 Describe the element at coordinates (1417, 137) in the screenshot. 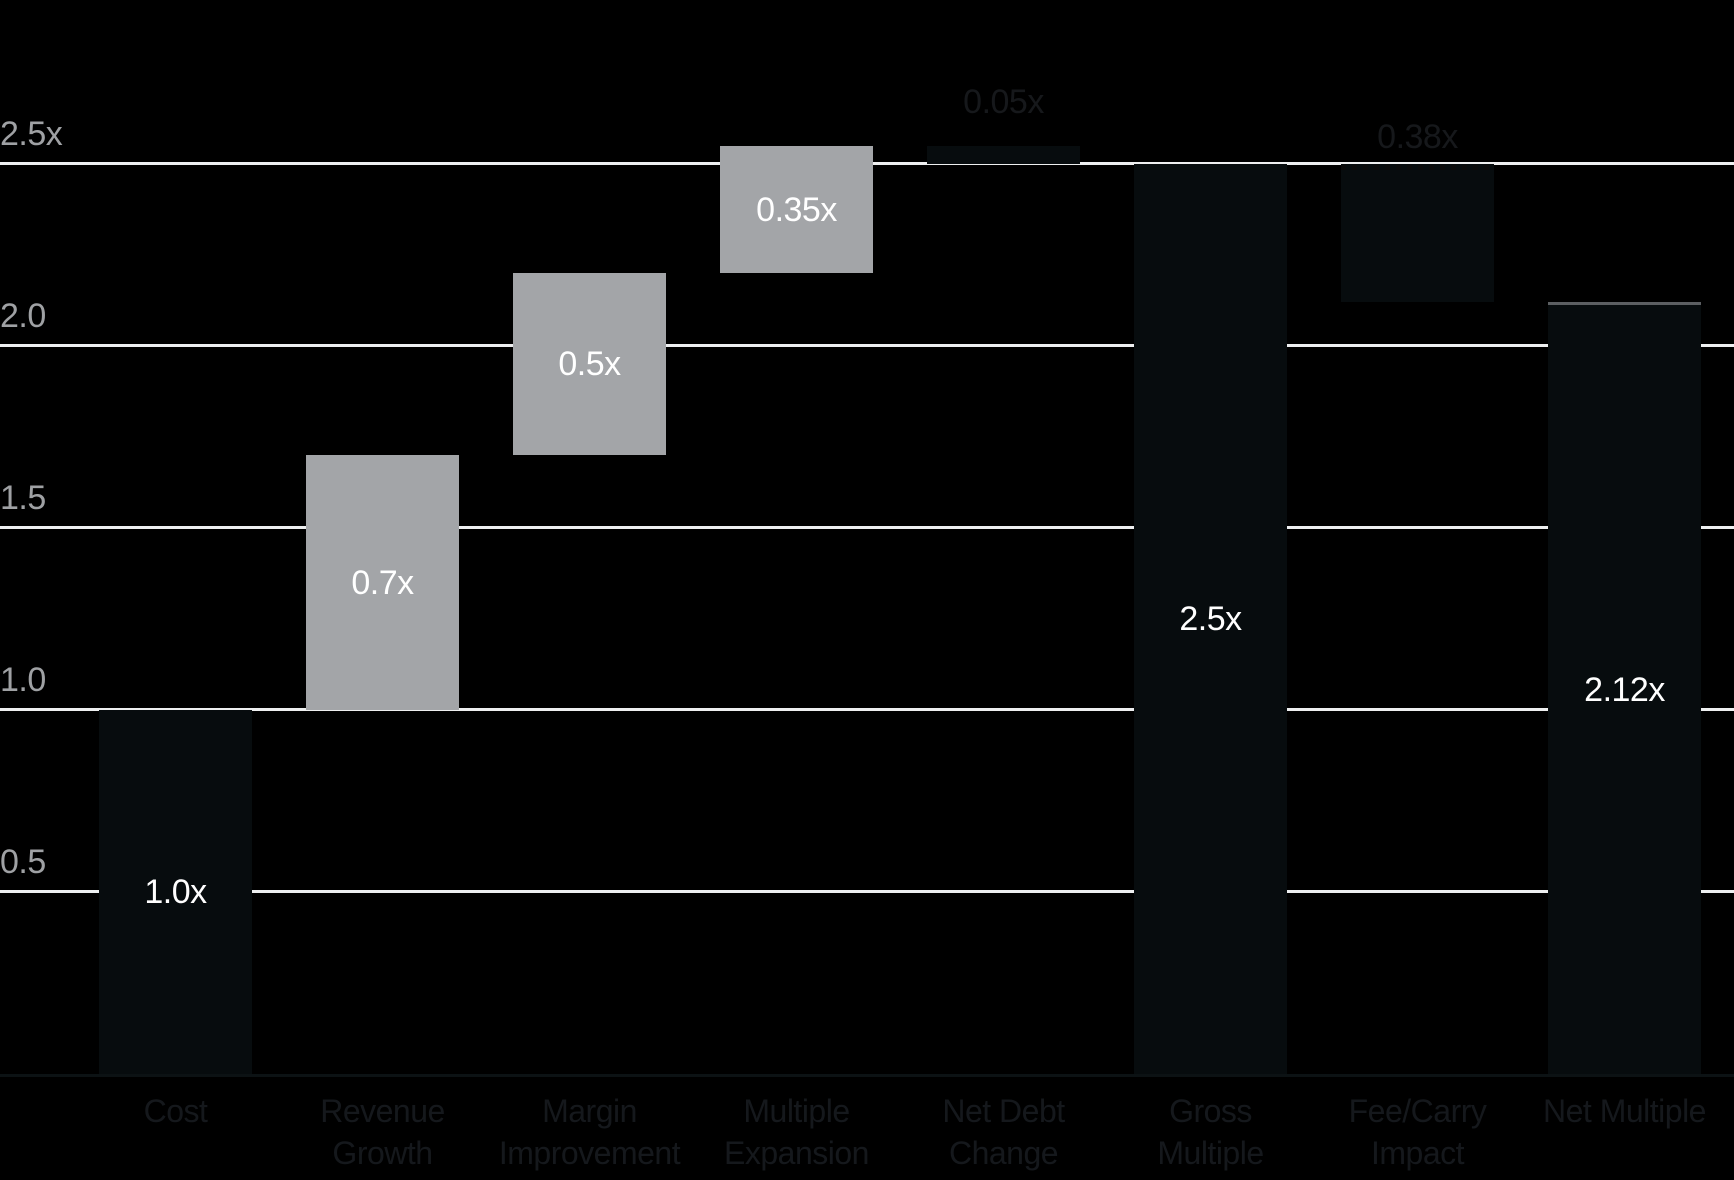

I see `bar-value-label: 0.38x` at that location.